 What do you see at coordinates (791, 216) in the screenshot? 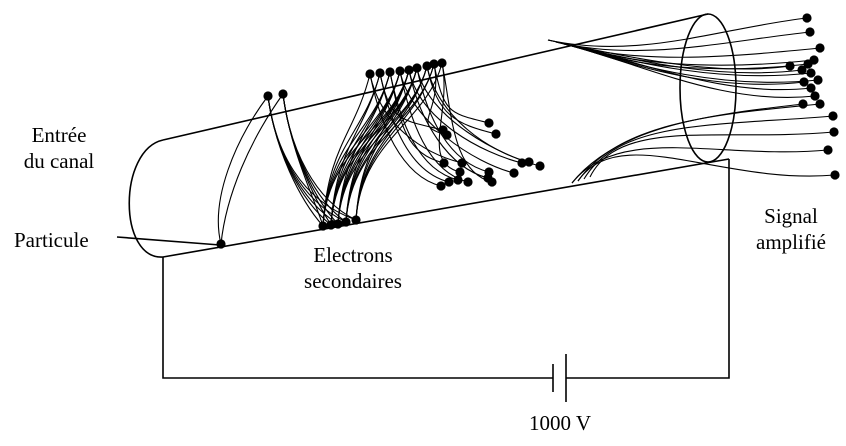
I see `signal-label-line1: Signal` at bounding box center [791, 216].